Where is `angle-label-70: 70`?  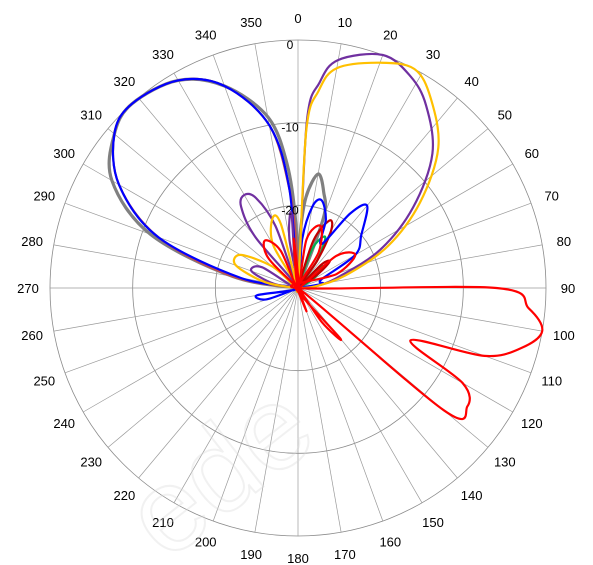
angle-label-70: 70 is located at coordinates (551, 196).